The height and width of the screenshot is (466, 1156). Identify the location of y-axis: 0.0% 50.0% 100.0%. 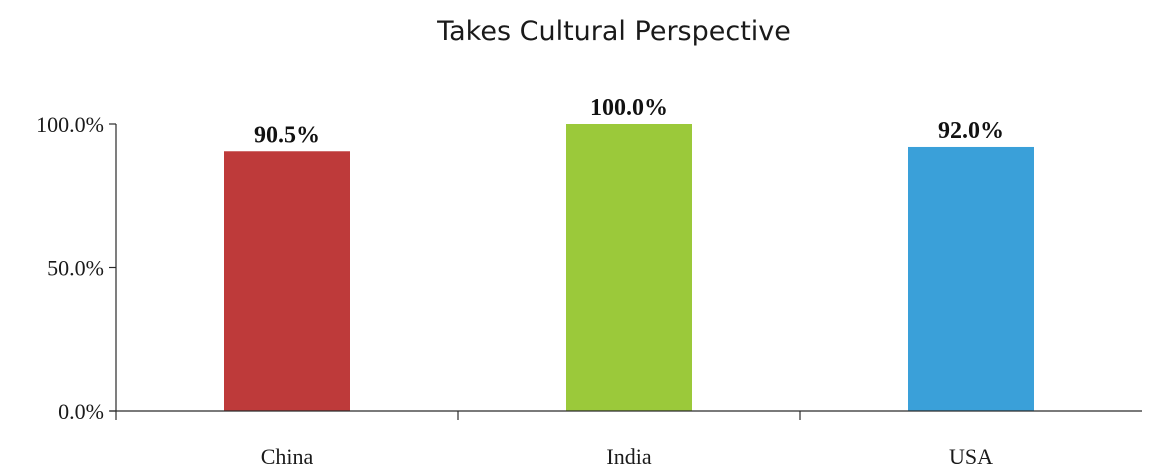
(76, 268).